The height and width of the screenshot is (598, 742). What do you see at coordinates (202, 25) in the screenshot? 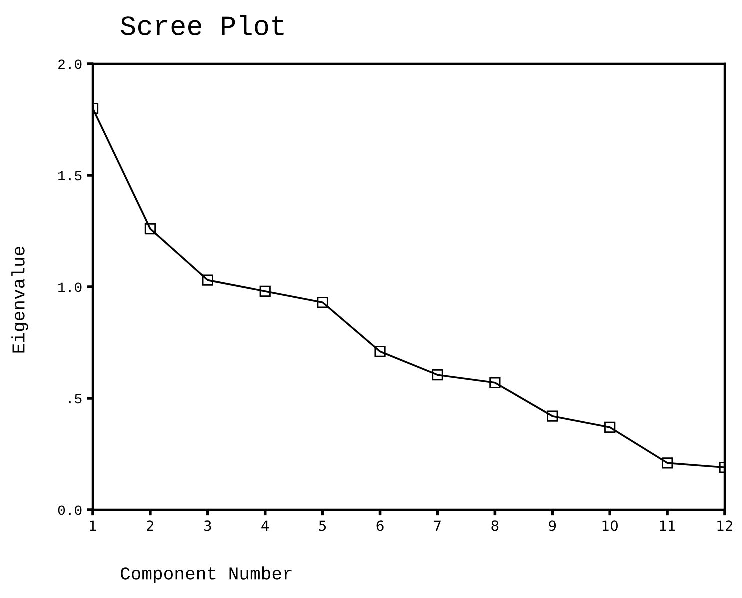
I see `chart-title: Scree Plot` at bounding box center [202, 25].